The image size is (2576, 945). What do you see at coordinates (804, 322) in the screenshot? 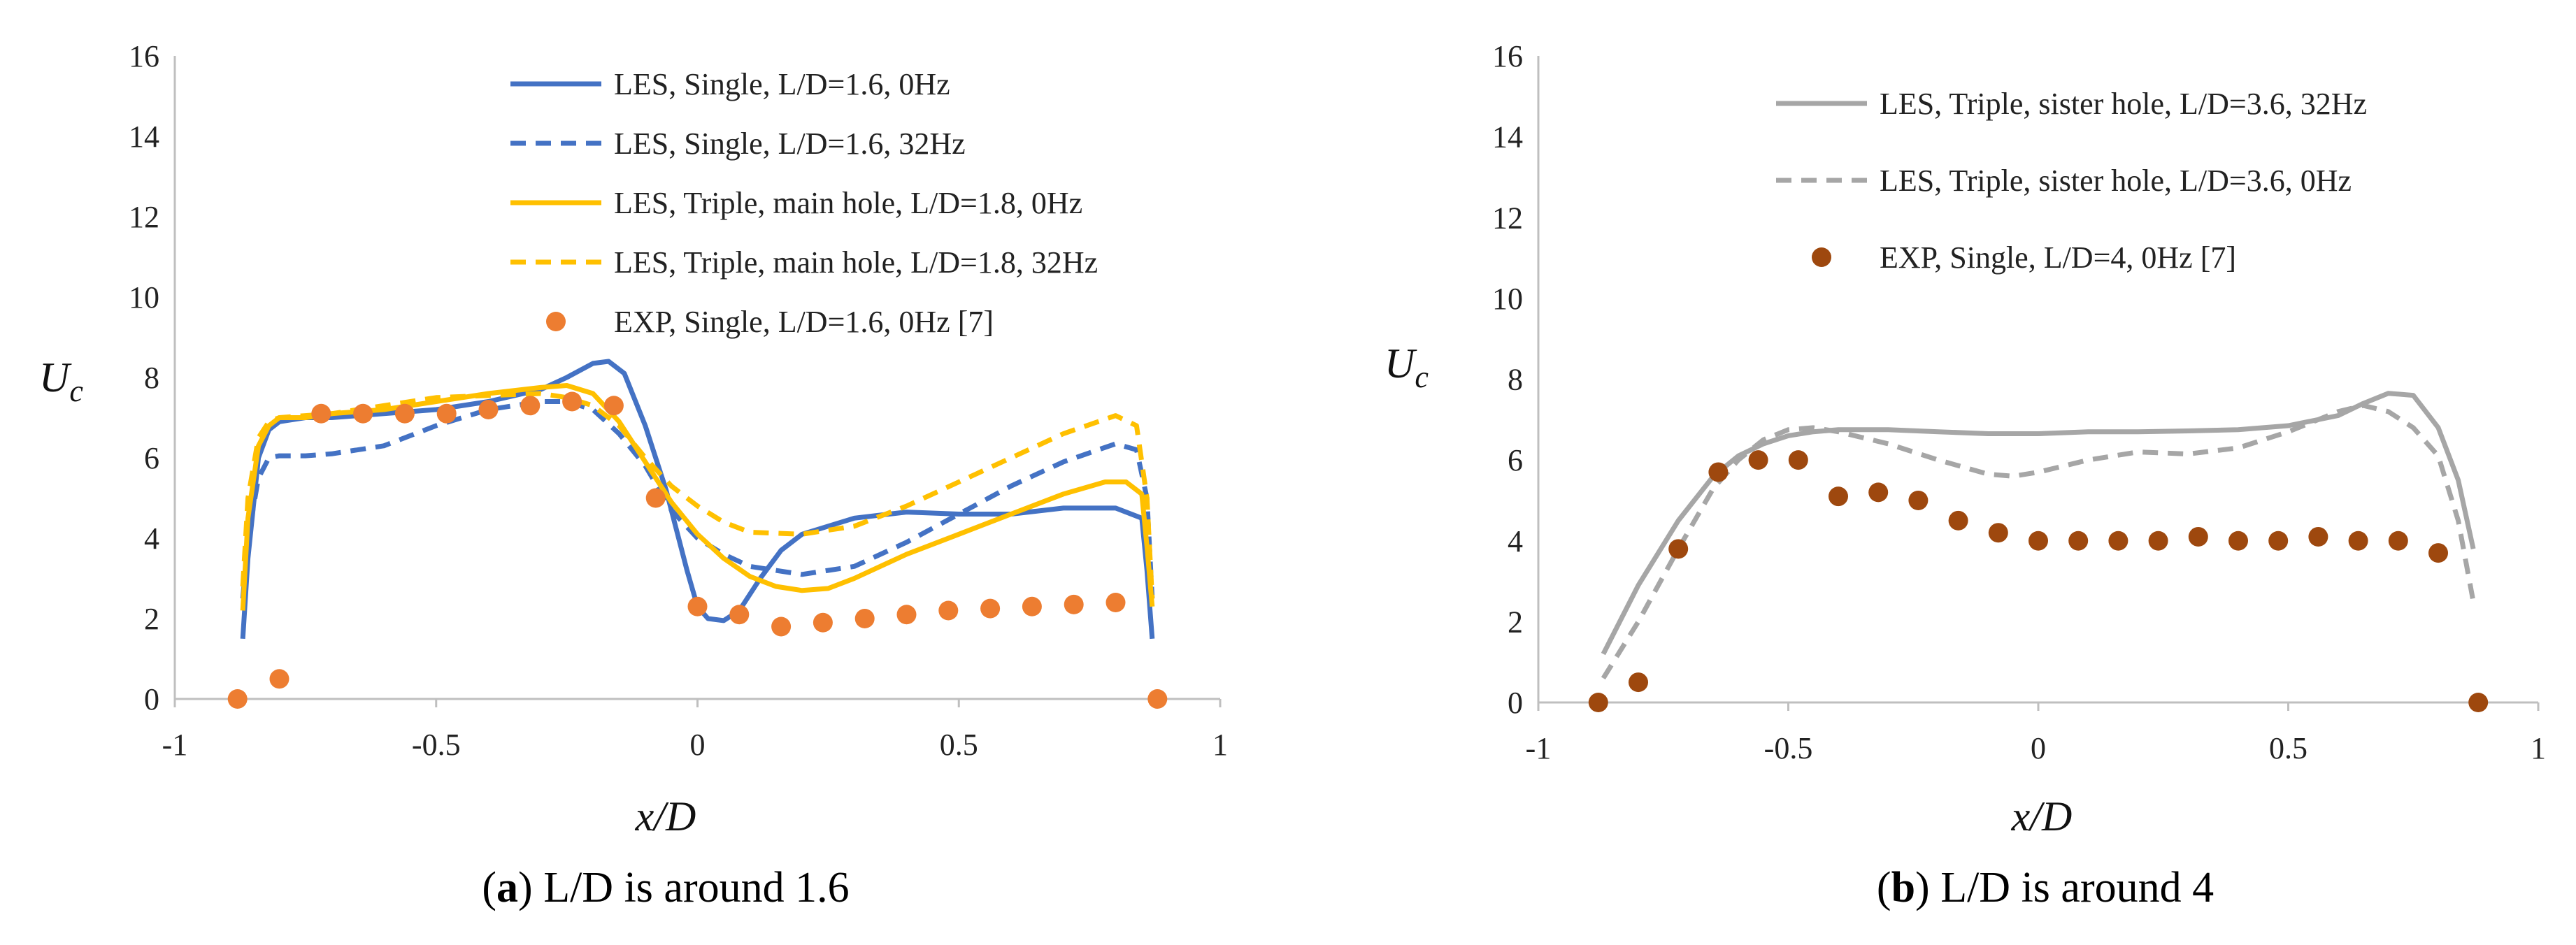
I see `legend-label: EXP, Single, L/D=1.6, 0Hz [7]` at bounding box center [804, 322].